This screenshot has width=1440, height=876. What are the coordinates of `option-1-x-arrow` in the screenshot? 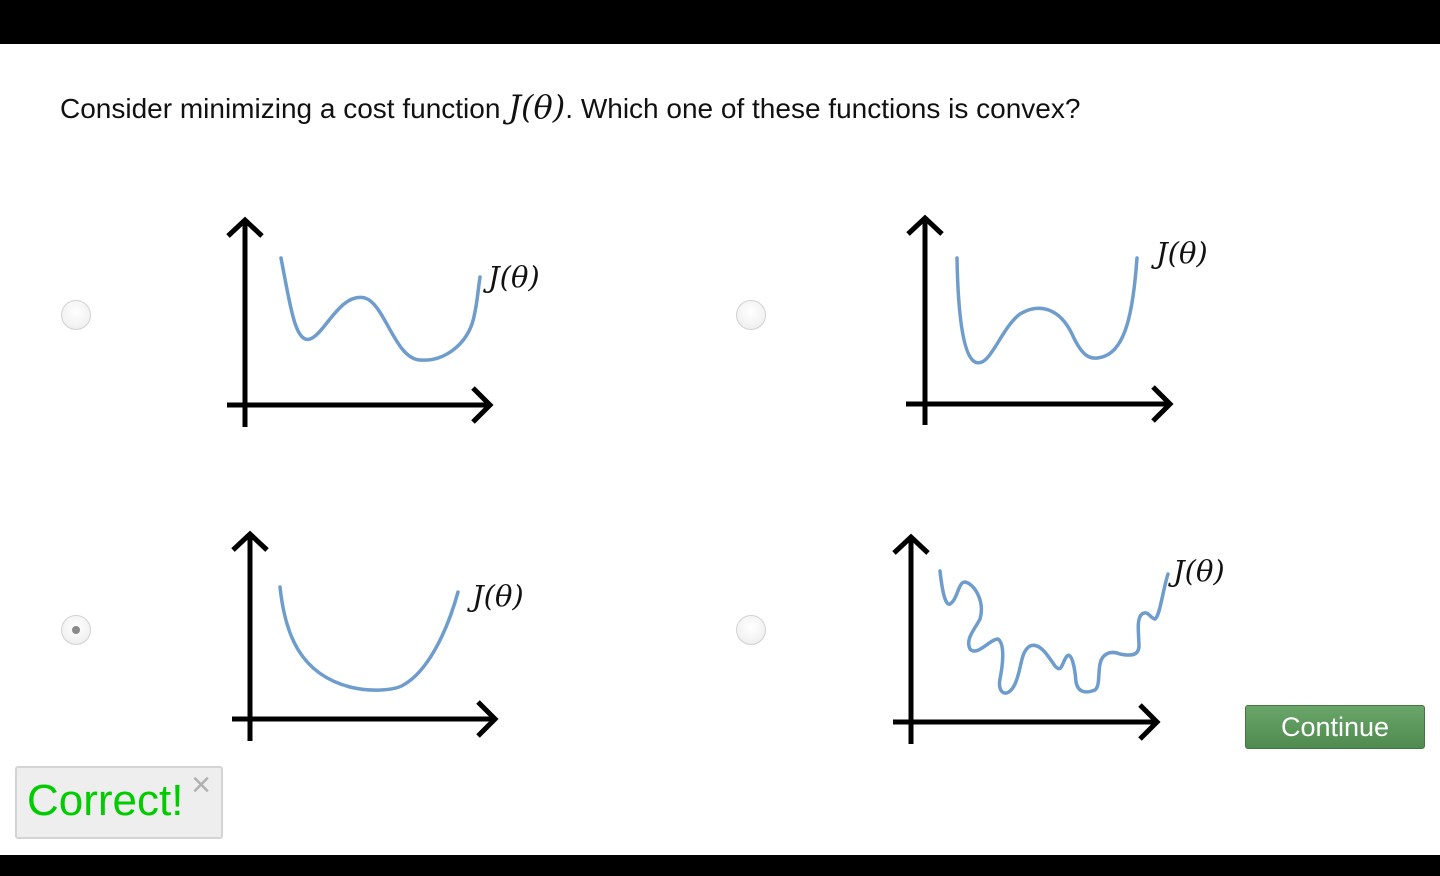 It's located at (482, 405).